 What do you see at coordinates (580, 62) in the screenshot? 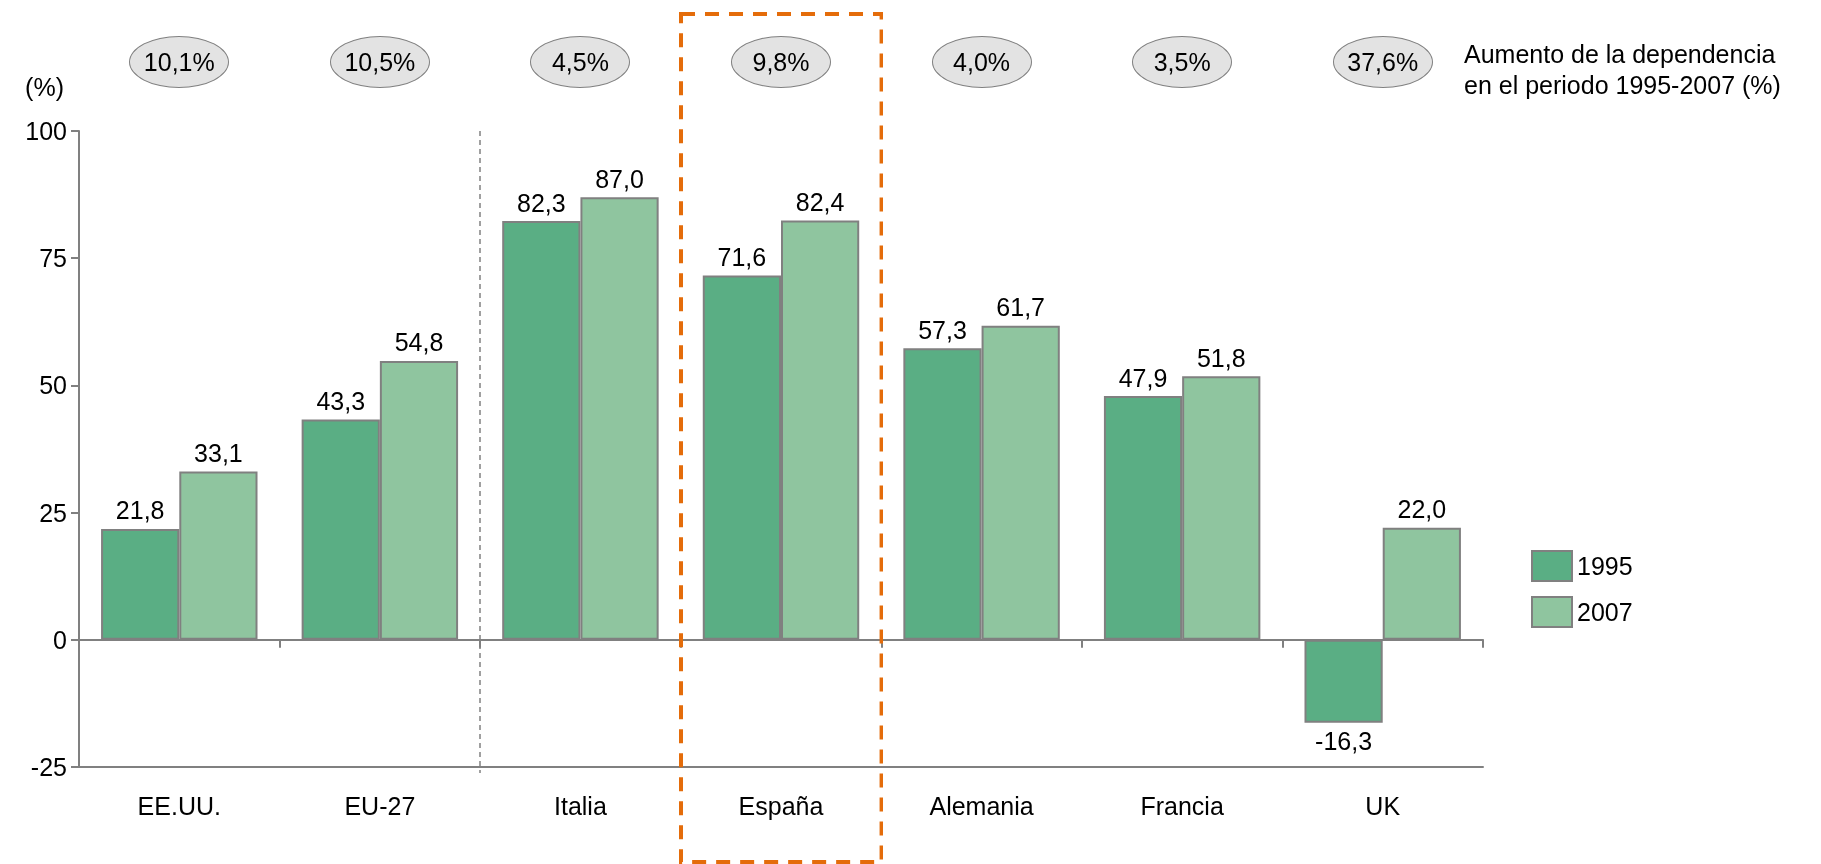
I see `oval-badge: 4,5%` at bounding box center [580, 62].